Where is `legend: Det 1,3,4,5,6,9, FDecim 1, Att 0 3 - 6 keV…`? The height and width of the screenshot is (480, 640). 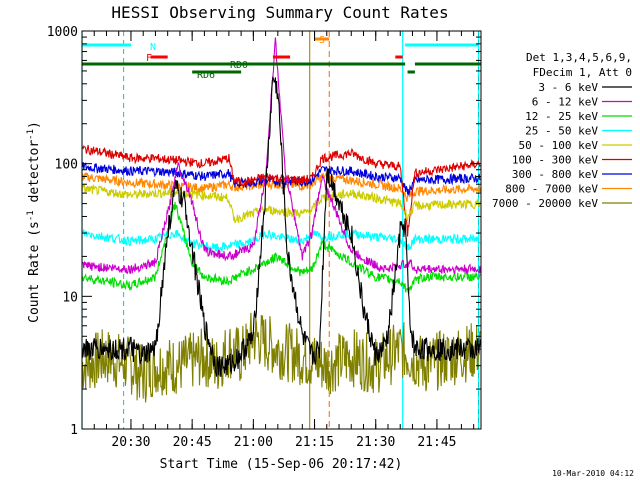
legend: Det 1,3,4,5,6,9, FDecim 1, Att 0 3 - 6 keV… is located at coordinates (562, 130).